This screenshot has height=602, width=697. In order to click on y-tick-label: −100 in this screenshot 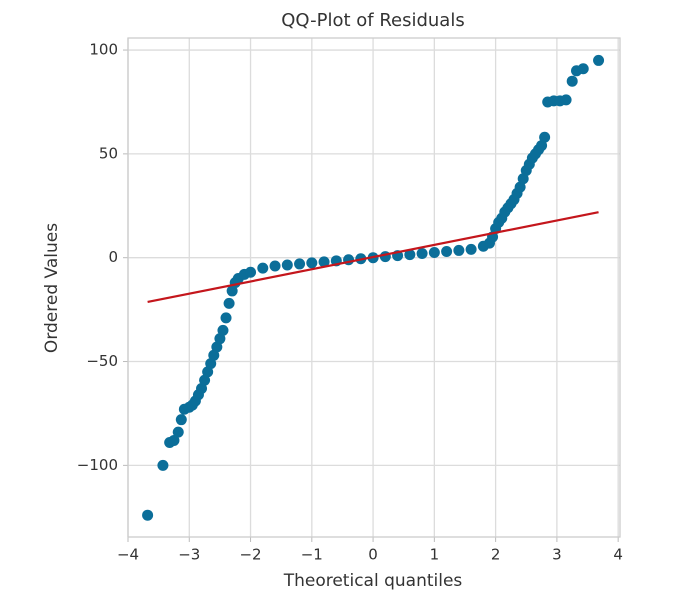, I will do `click(97, 465)`.